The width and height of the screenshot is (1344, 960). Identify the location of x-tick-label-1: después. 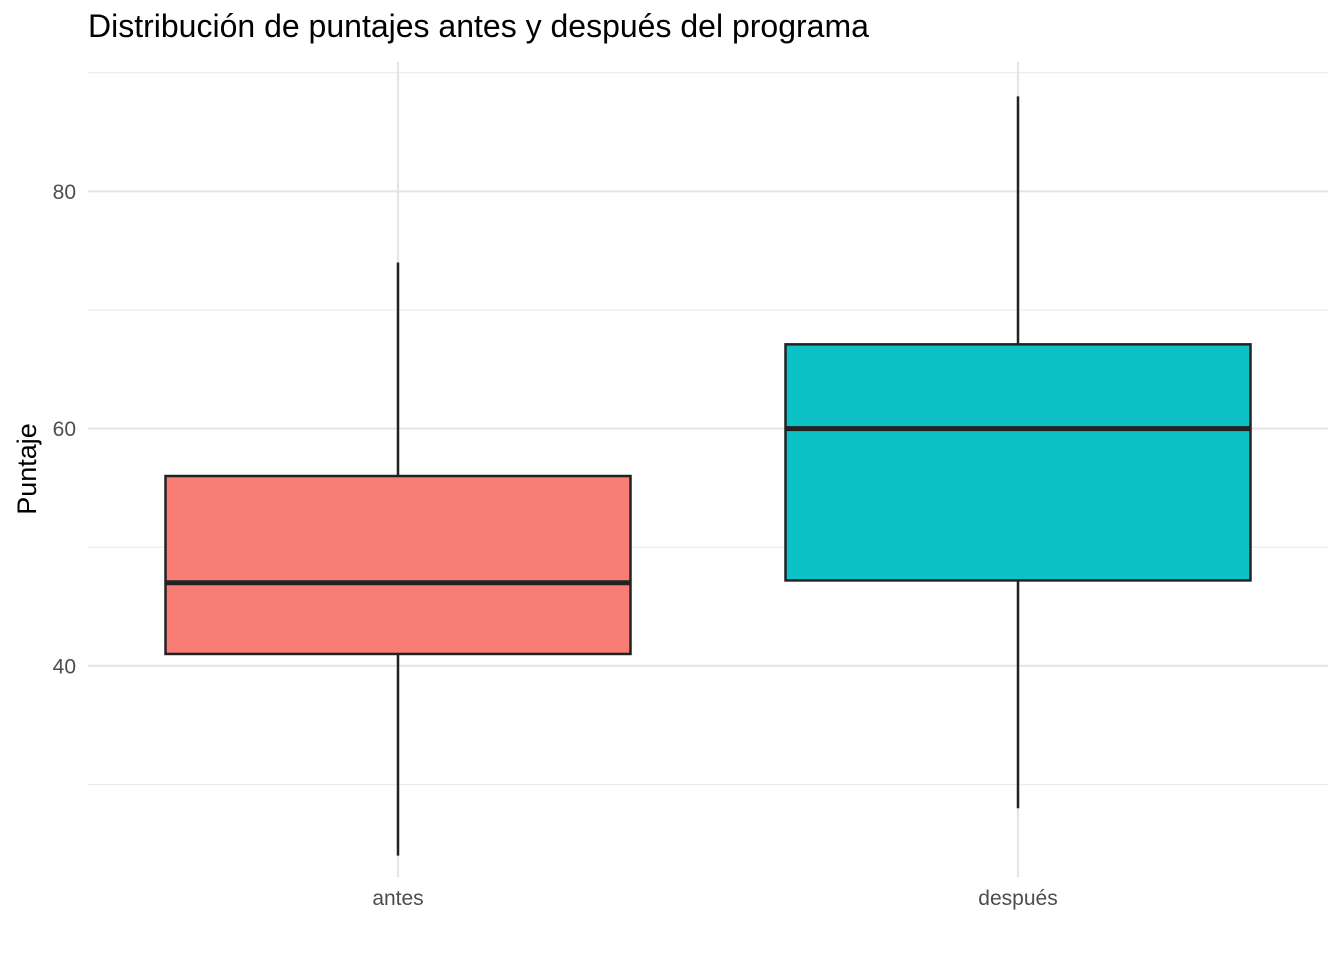
(1017, 898).